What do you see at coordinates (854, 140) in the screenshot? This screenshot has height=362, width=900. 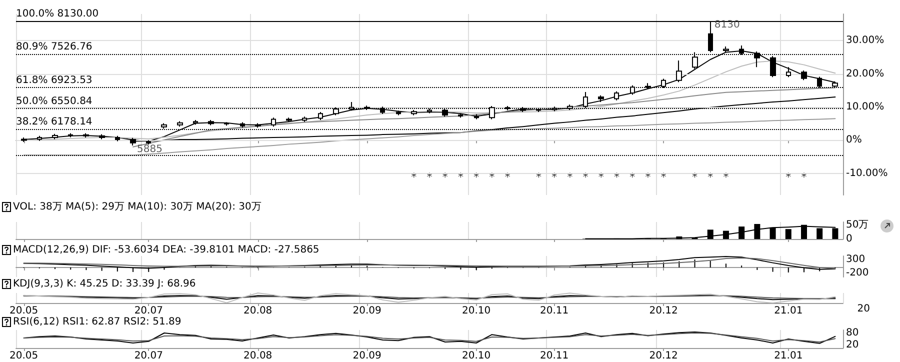 I see `y-tick-label: 0%` at bounding box center [854, 140].